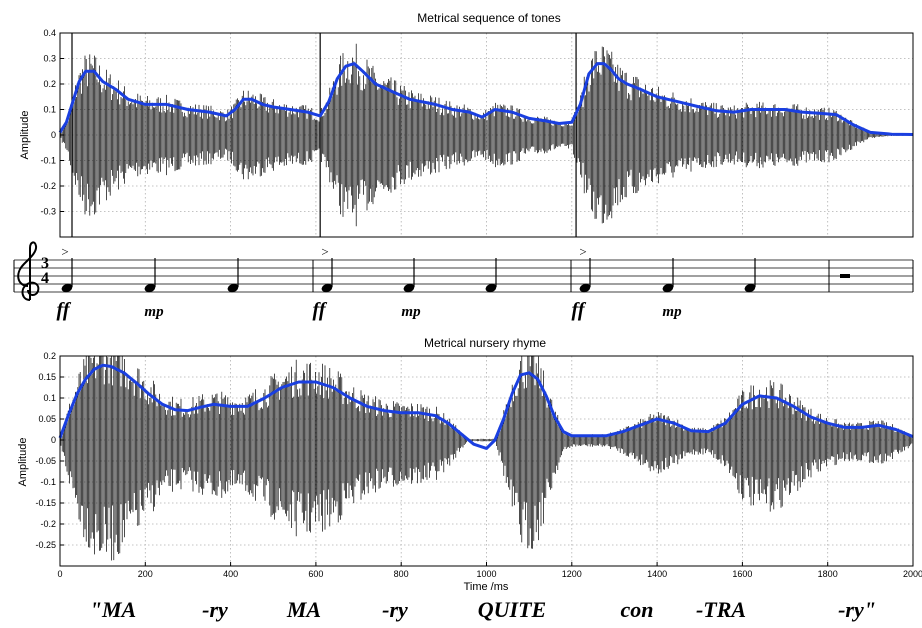  I want to click on x-tick-label: 400, so click(230, 574).